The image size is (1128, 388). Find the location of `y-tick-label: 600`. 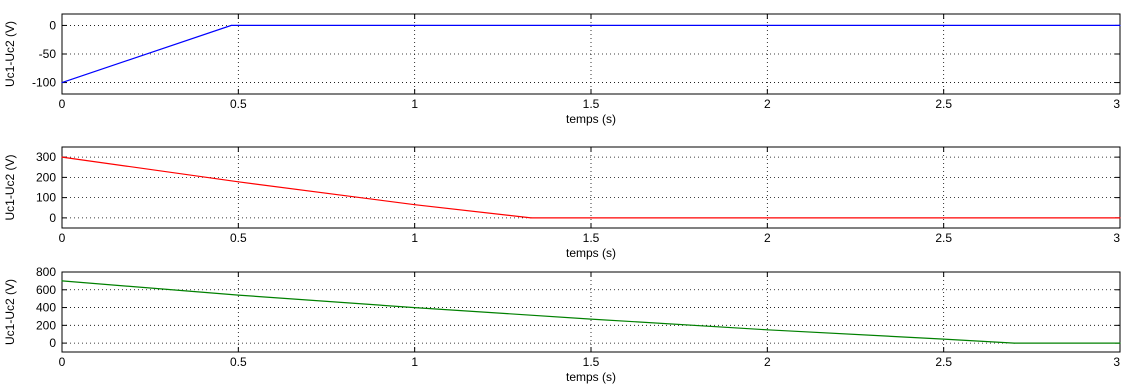

y-tick-label: 600 is located at coordinates (46, 290).